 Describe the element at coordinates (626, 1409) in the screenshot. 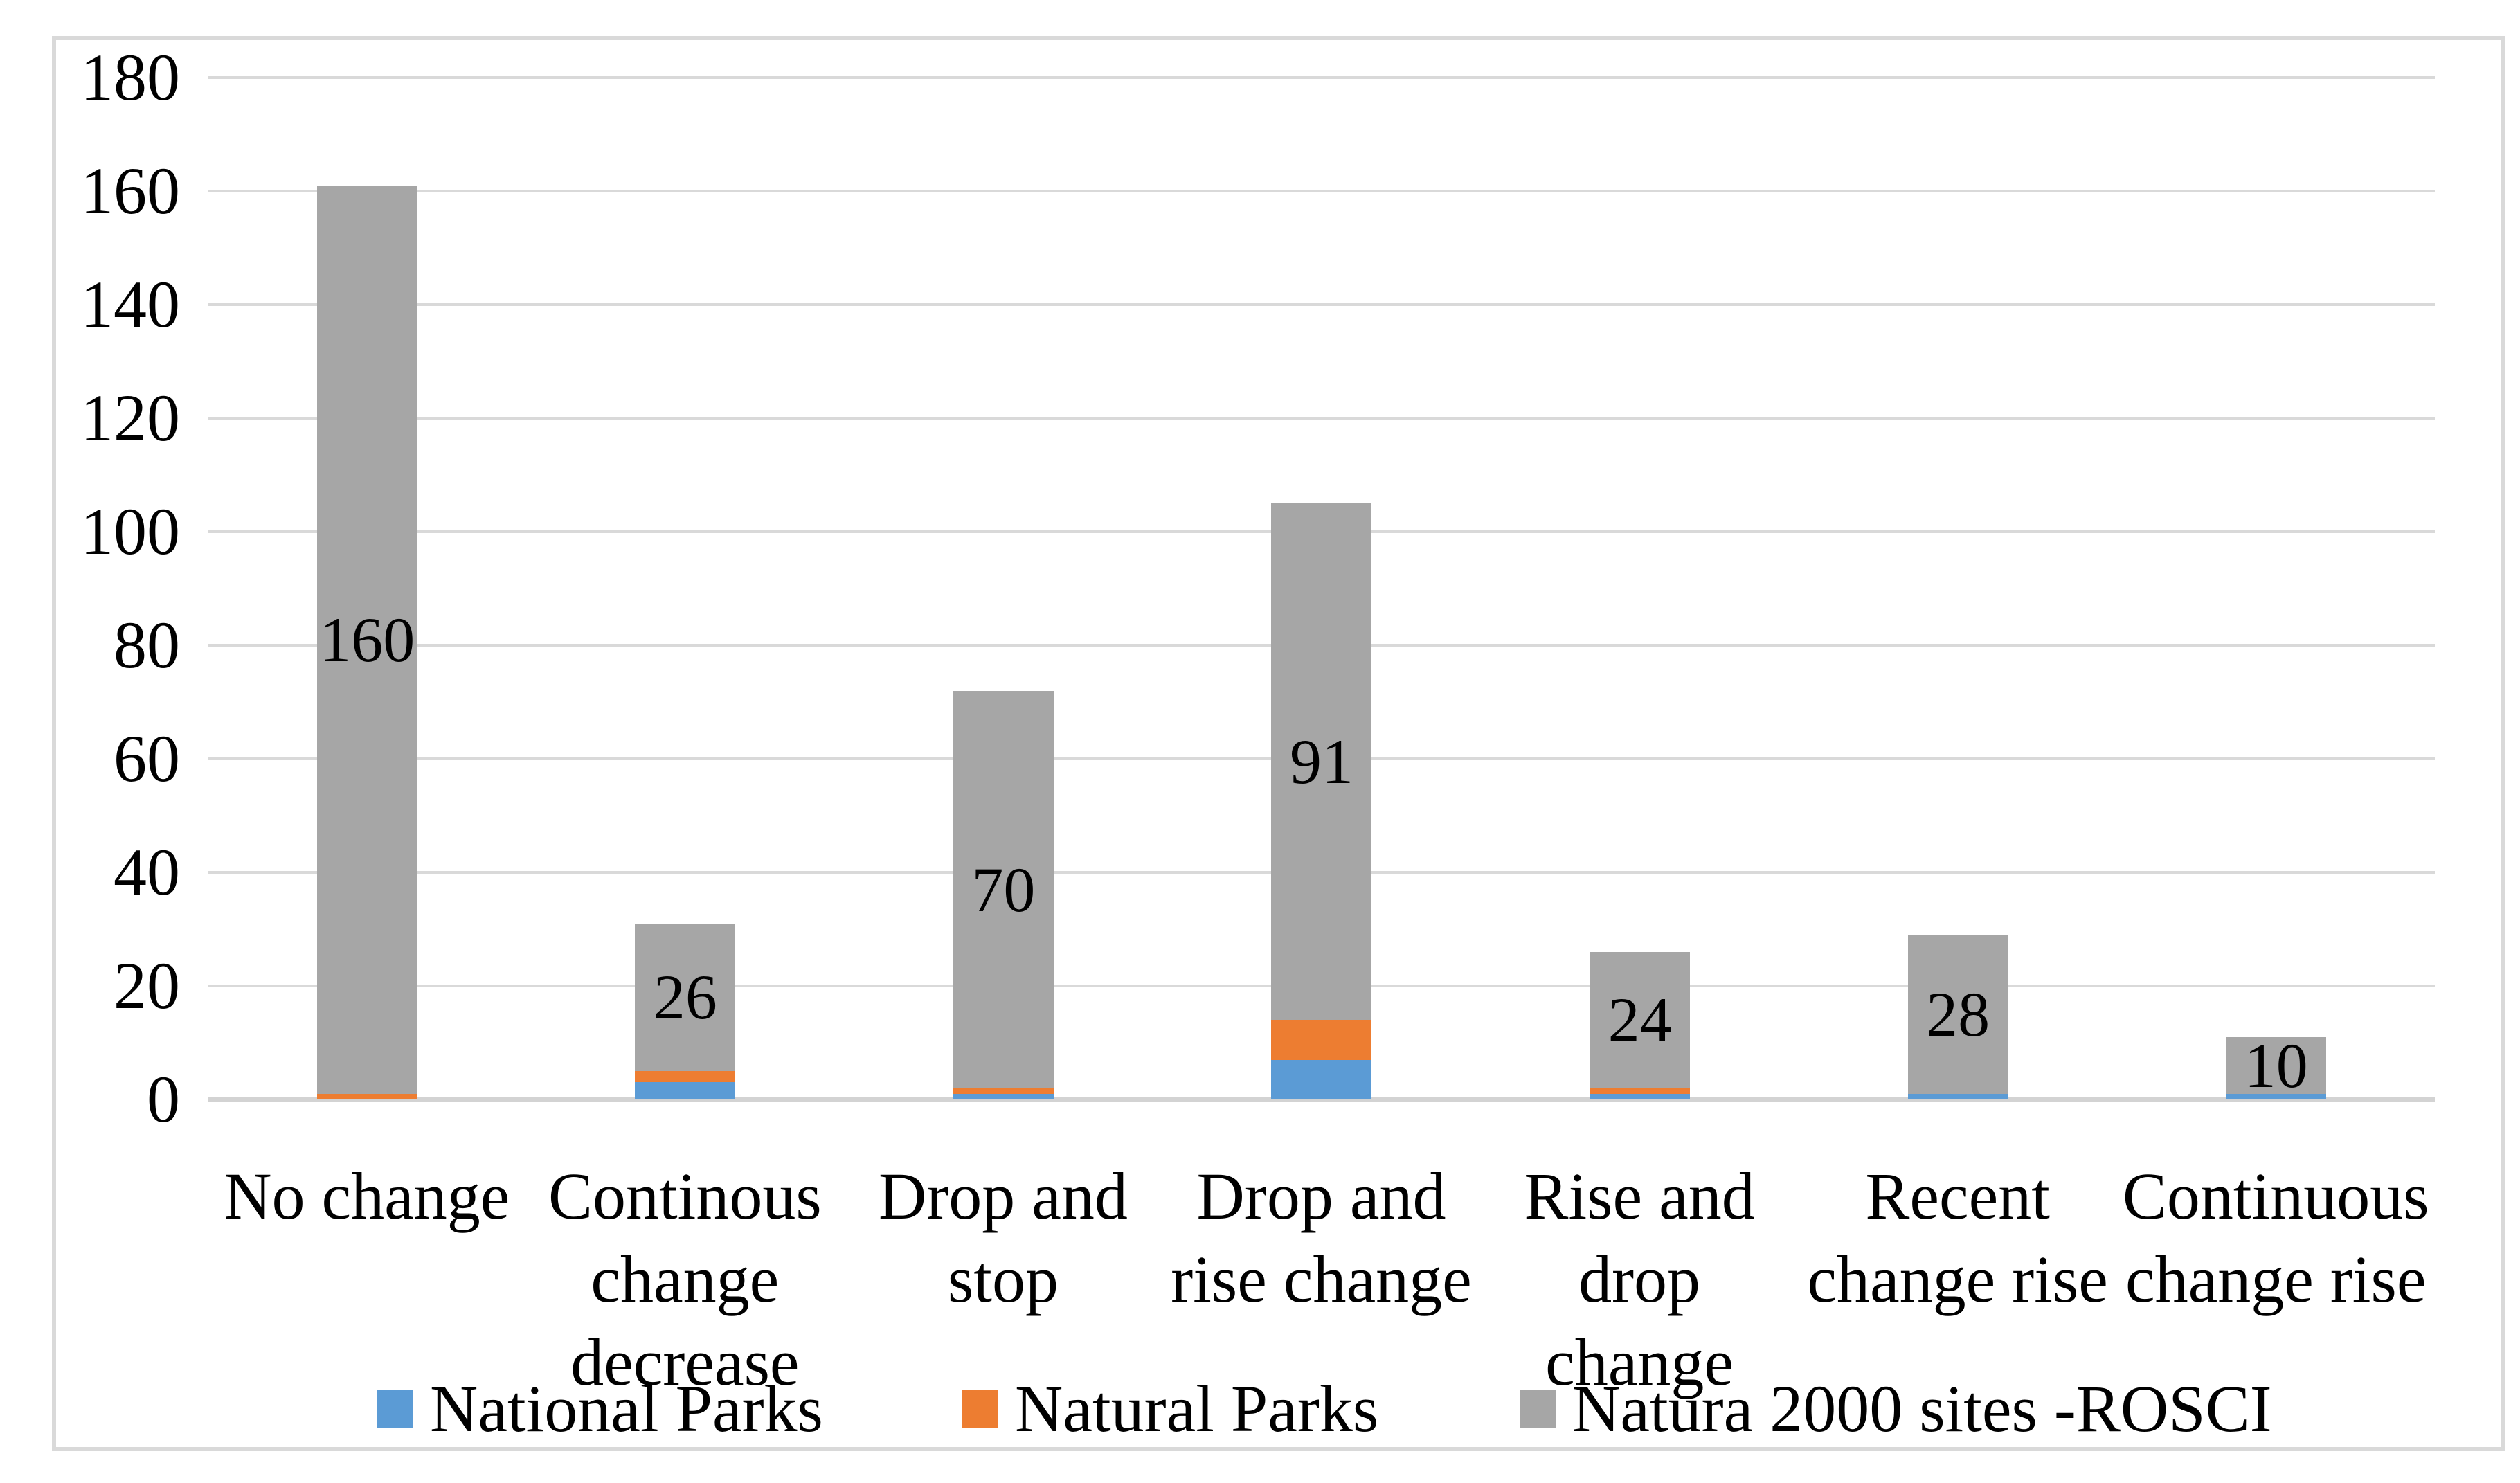

I see `legend-label-national-parks: National Parks` at that location.